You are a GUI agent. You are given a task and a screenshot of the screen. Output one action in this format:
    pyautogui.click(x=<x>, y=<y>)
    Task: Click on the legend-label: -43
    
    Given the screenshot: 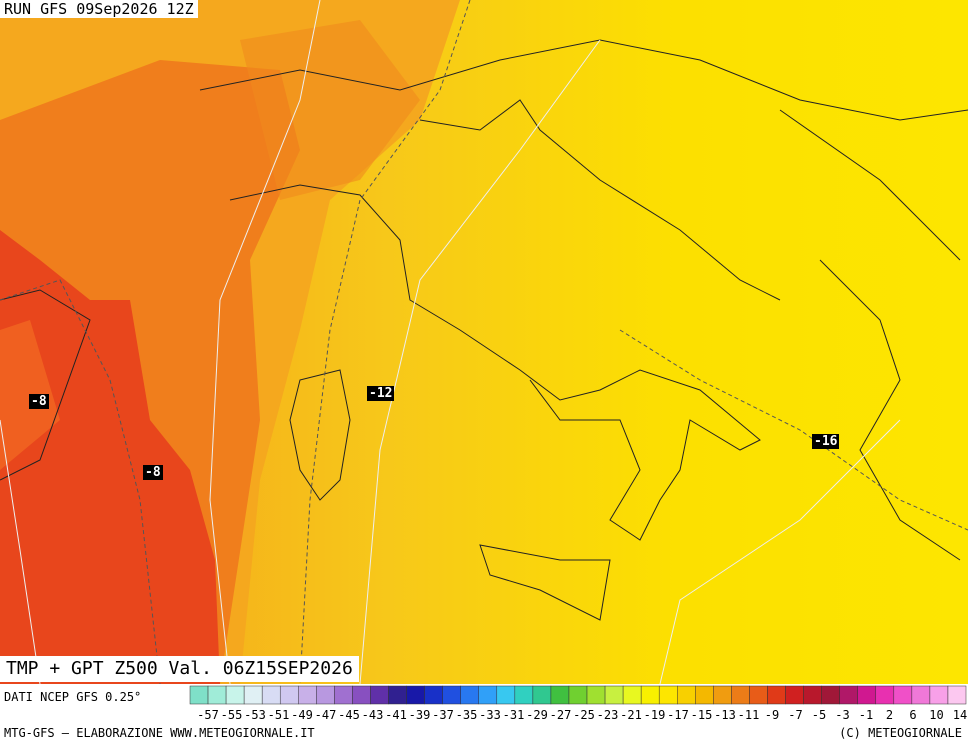 What is the action you would take?
    pyautogui.click(x=372, y=715)
    